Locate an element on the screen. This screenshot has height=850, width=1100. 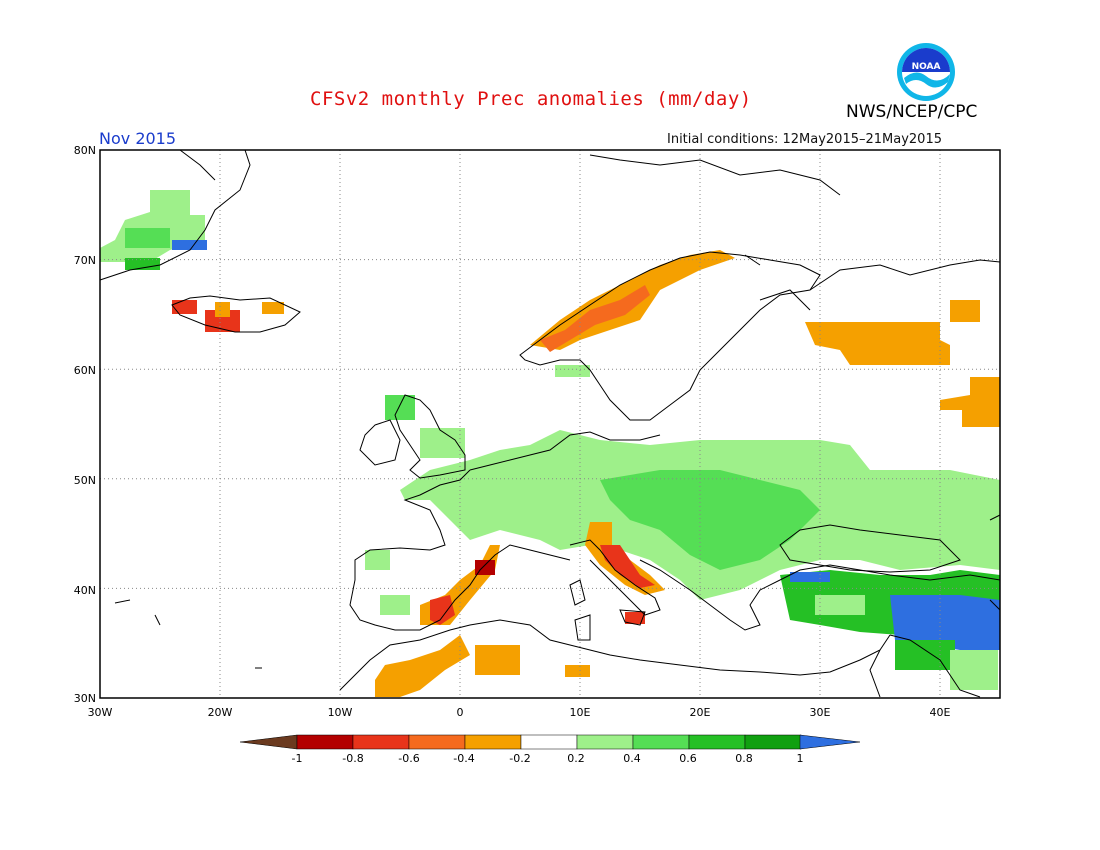
colorbar-label: -0.2 is located at coordinates (519, 758).